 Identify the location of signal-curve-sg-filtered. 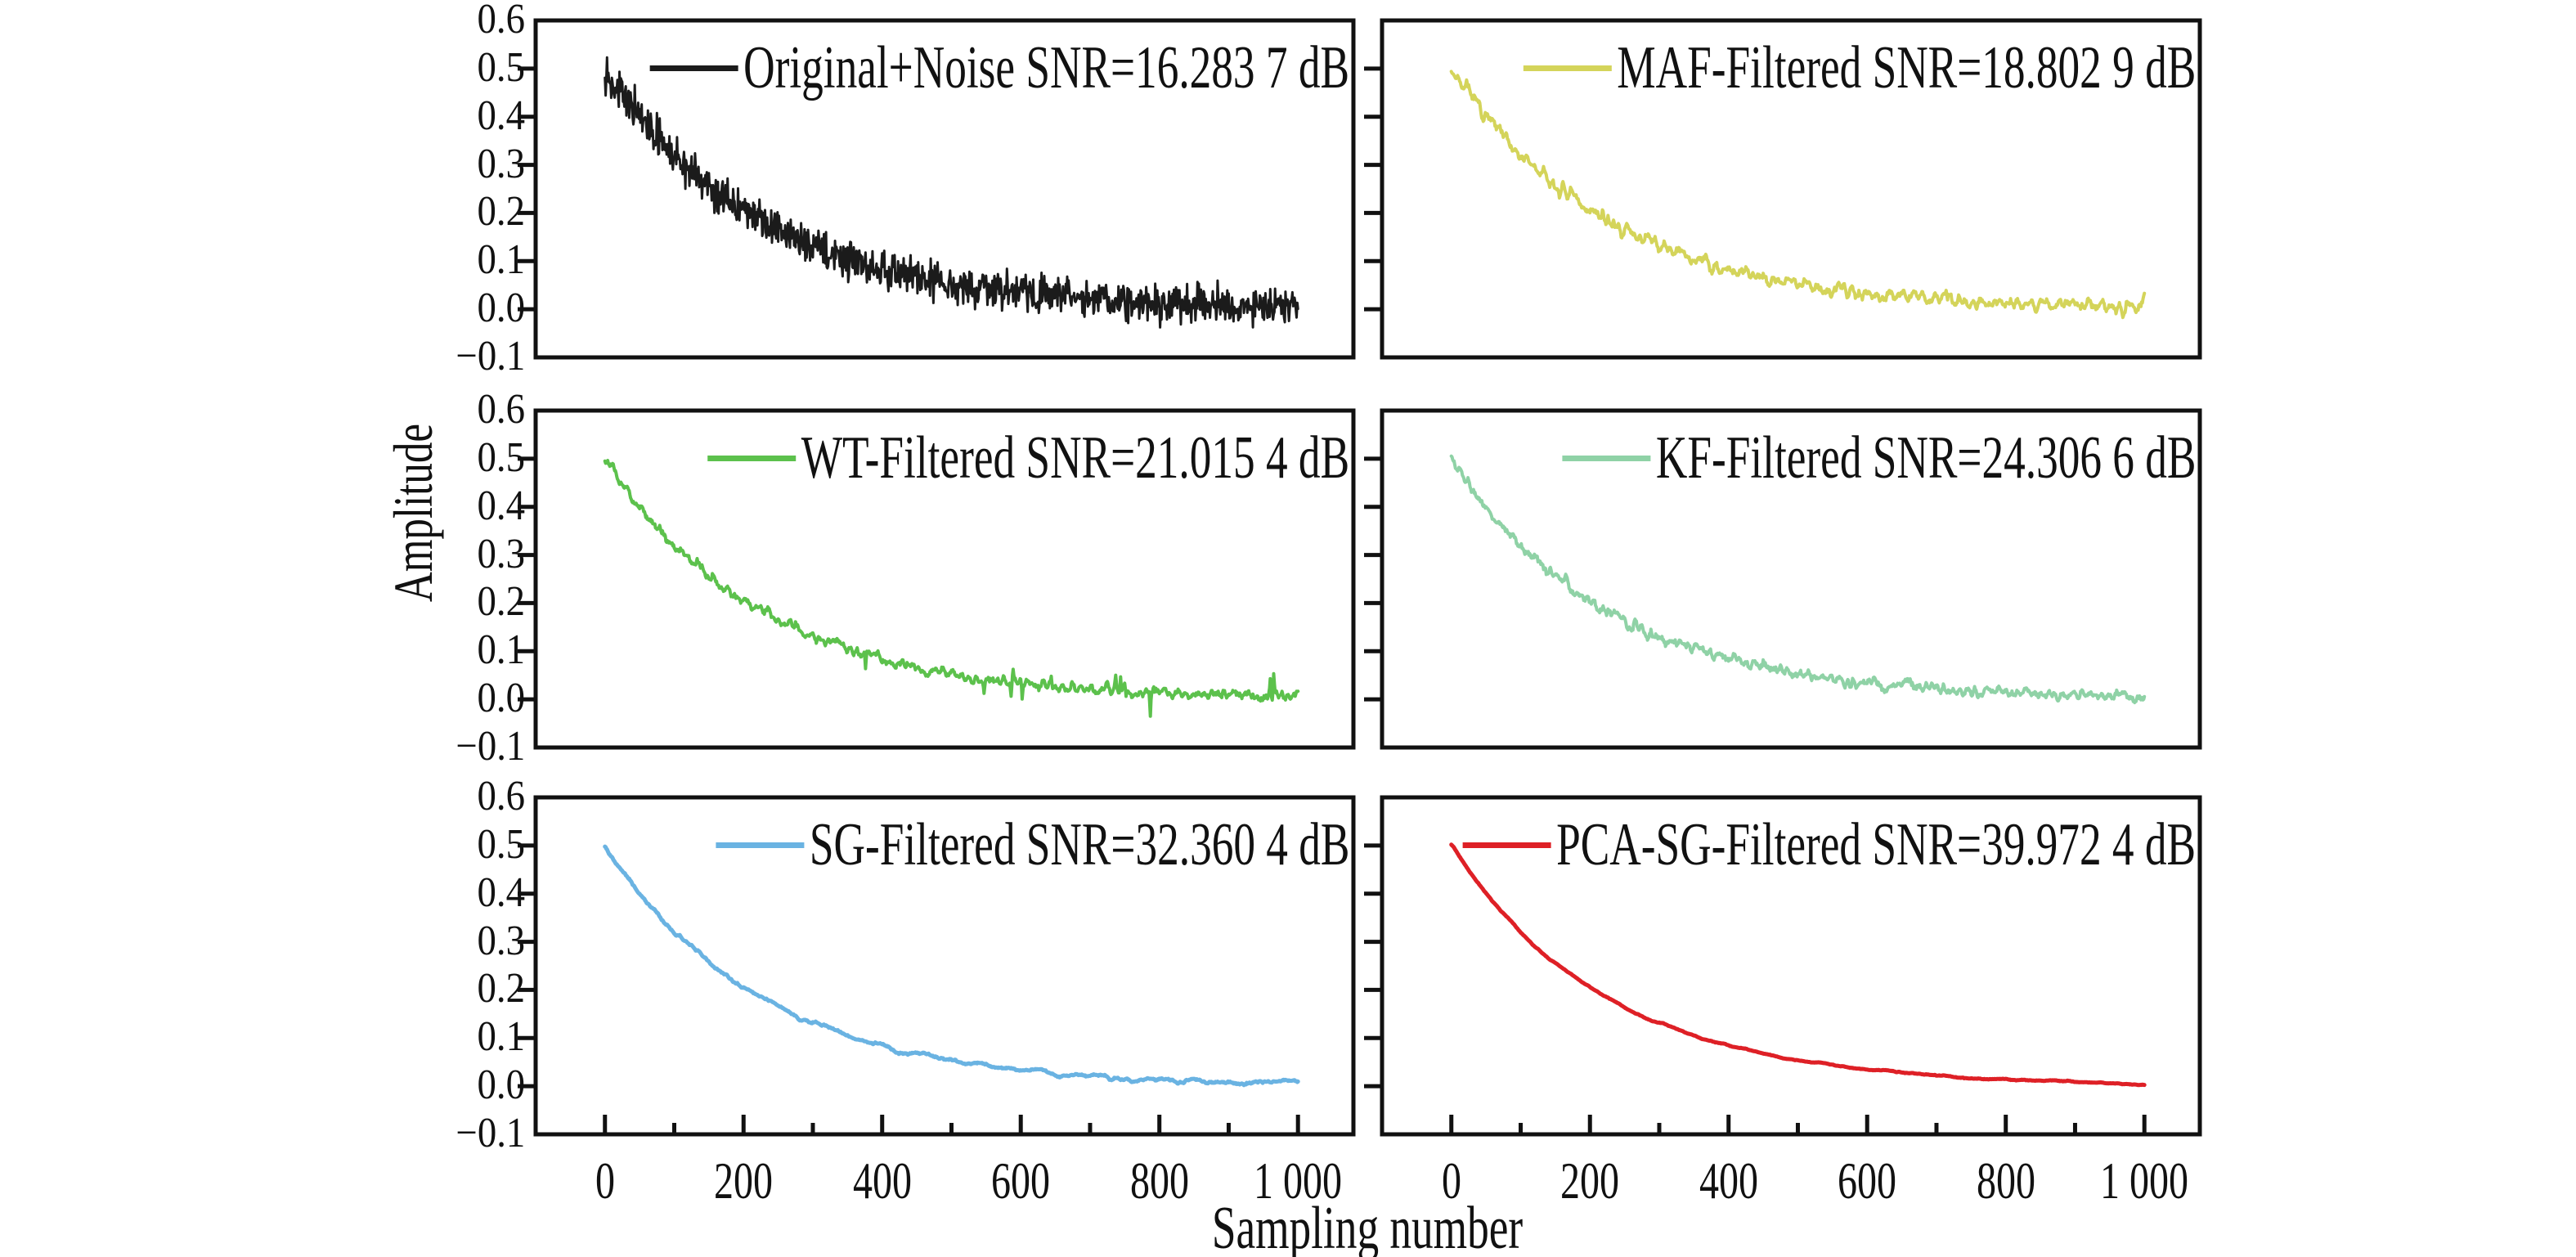
(952, 966).